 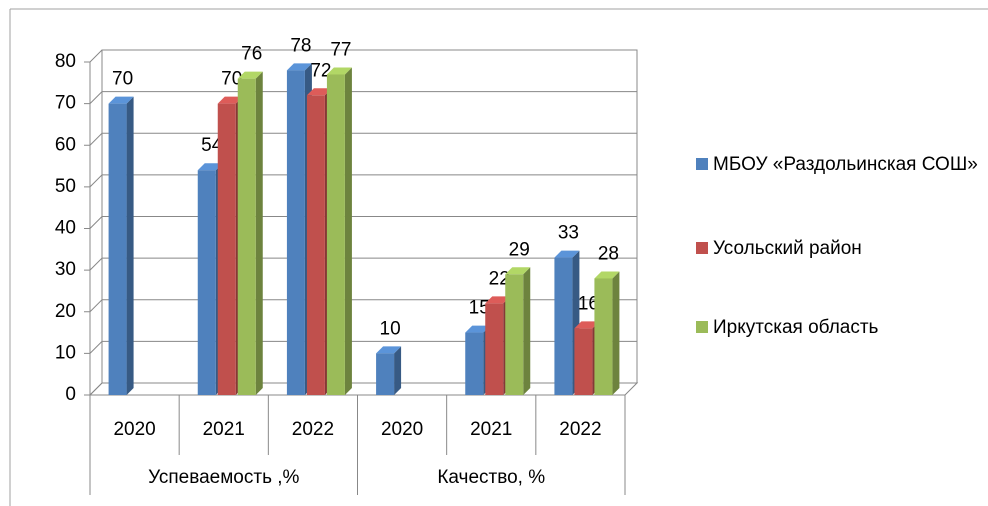 What do you see at coordinates (796, 327) in the screenshot?
I see `legend-label: Иркутская область` at bounding box center [796, 327].